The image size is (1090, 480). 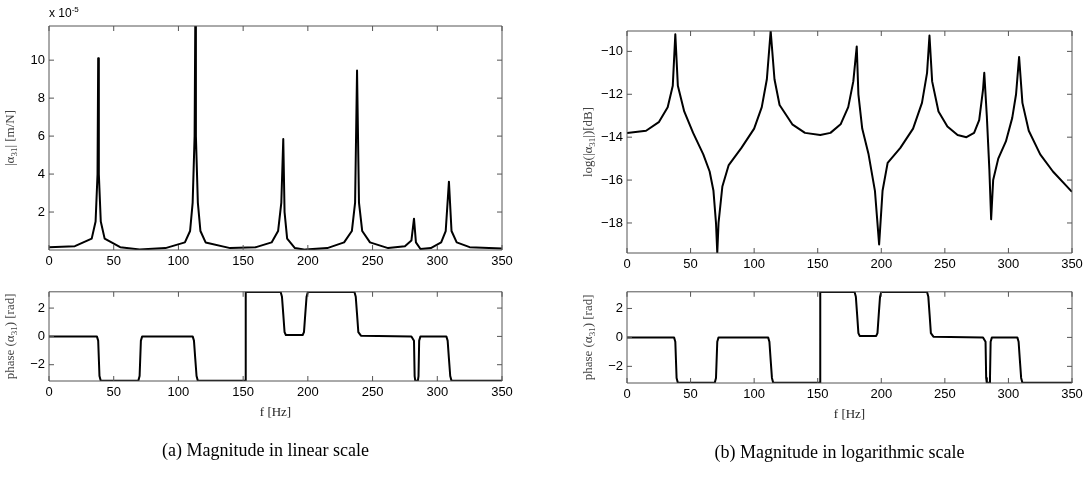 I want to click on y-tick-label: 4, so click(x=41, y=173).